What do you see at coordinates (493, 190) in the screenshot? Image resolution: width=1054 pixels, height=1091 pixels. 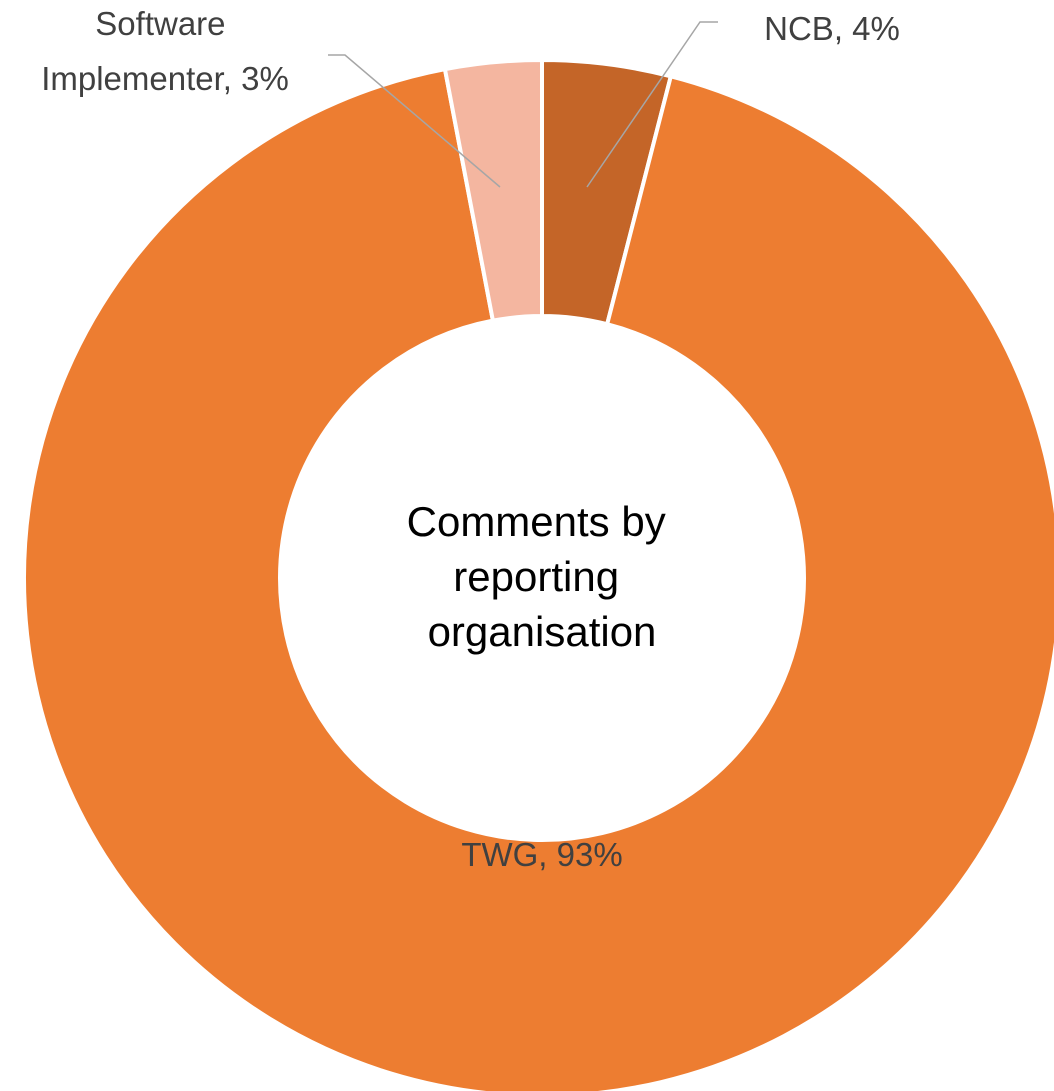 I see `slice-software-implementer` at bounding box center [493, 190].